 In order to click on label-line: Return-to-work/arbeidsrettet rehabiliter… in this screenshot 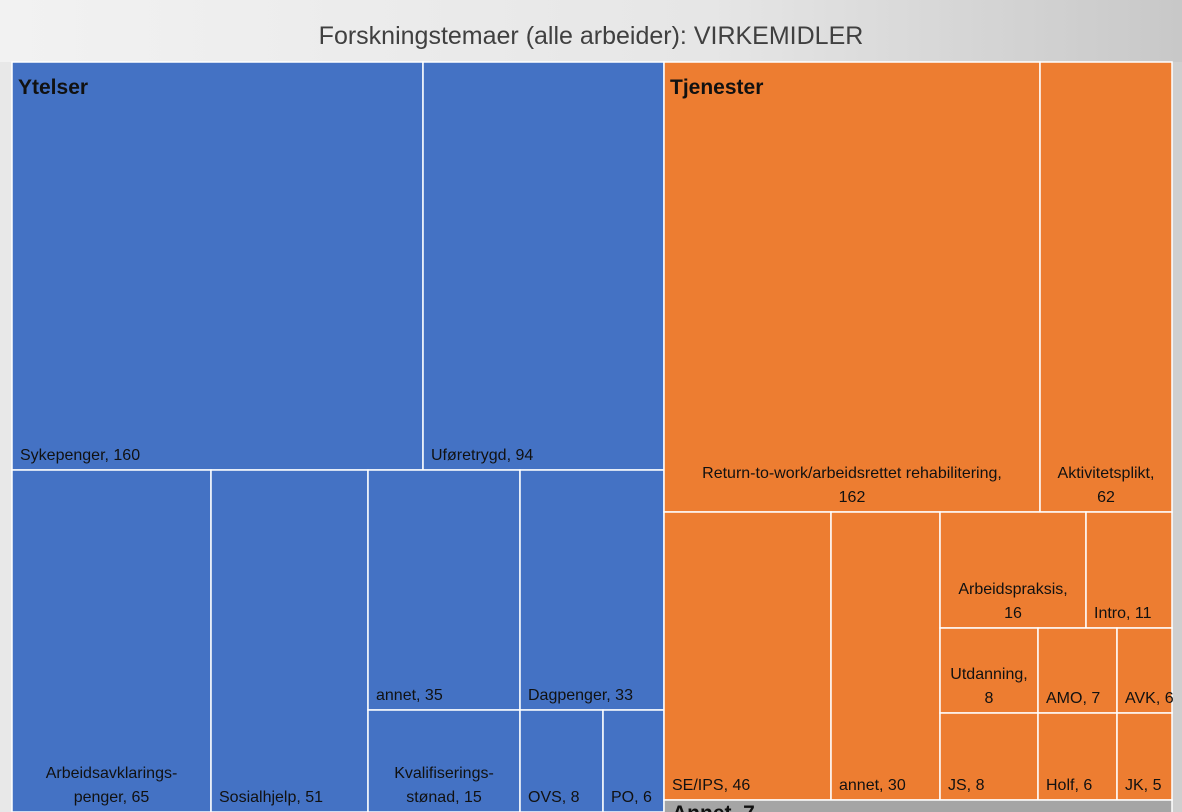, I will do `click(852, 473)`.